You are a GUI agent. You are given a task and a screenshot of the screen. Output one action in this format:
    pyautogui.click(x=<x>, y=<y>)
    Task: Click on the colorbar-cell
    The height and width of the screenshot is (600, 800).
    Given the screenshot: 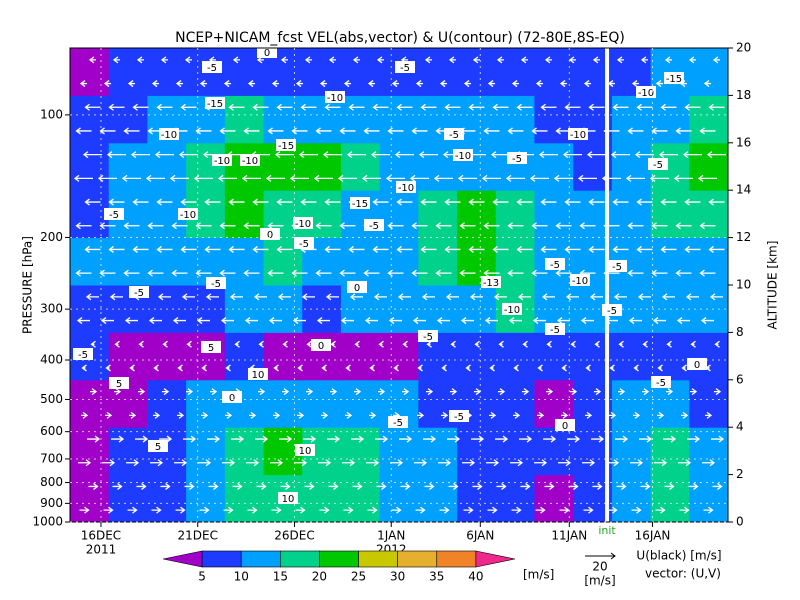 What is the action you would take?
    pyautogui.click(x=260, y=559)
    